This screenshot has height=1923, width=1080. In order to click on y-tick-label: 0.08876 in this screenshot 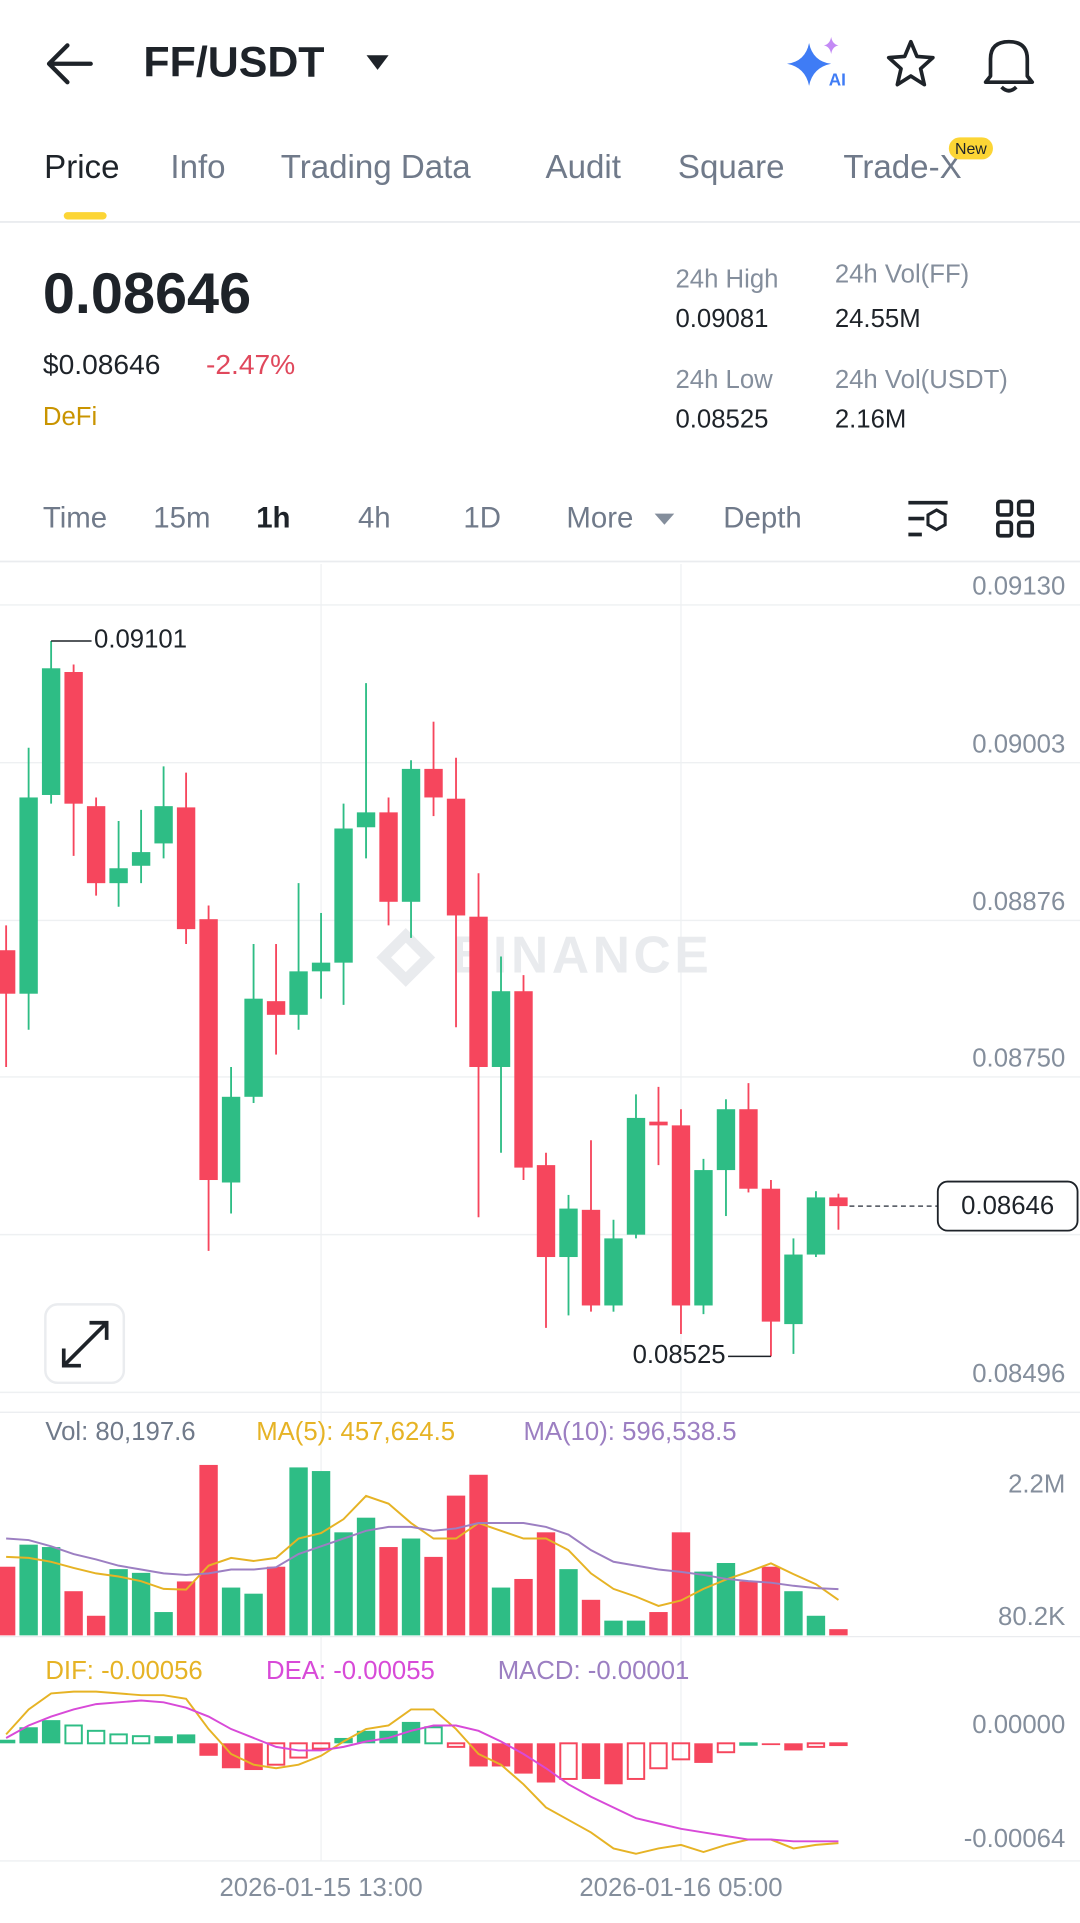, I will do `click(1018, 902)`.